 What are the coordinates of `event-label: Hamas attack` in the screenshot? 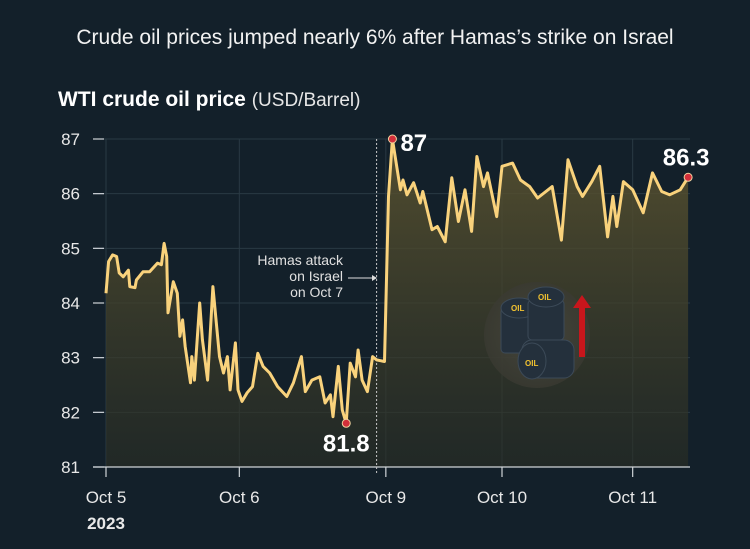 It's located at (300, 260).